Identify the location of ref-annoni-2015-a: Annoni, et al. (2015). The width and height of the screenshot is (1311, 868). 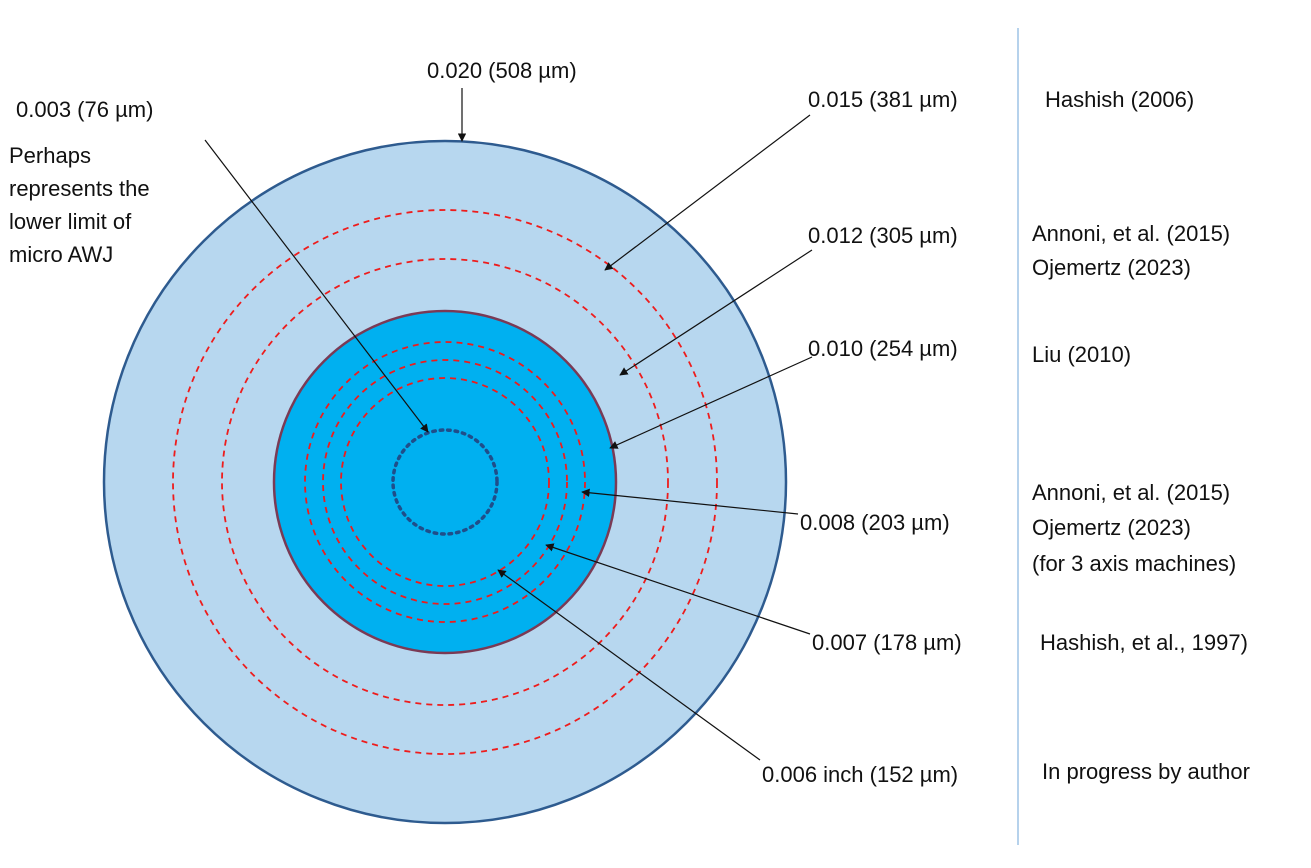
(1131, 233).